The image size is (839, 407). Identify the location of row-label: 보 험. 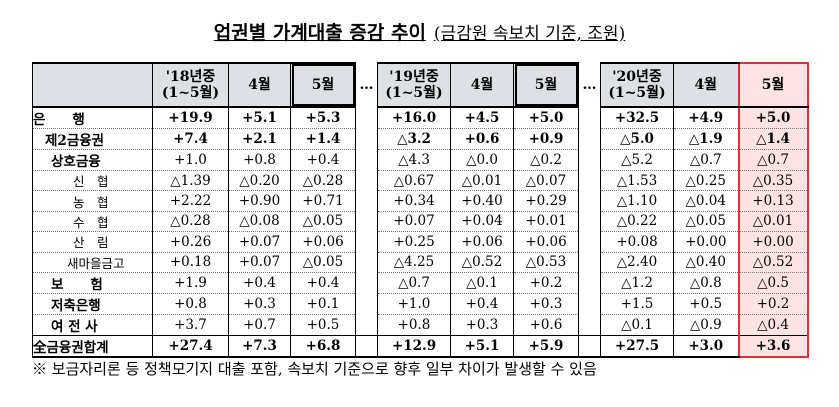
(92, 283).